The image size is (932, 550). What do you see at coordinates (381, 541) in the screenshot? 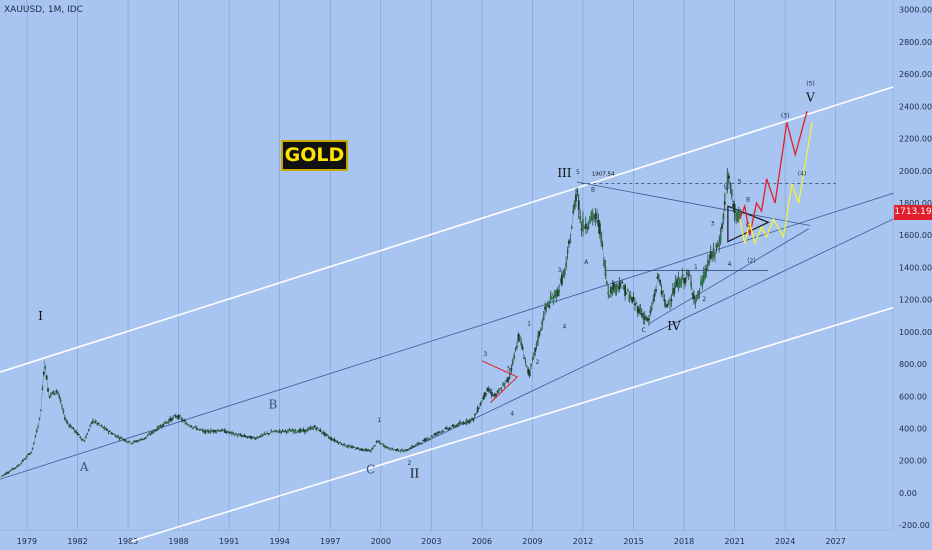
I see `x-tick-label: 2000` at bounding box center [381, 541].